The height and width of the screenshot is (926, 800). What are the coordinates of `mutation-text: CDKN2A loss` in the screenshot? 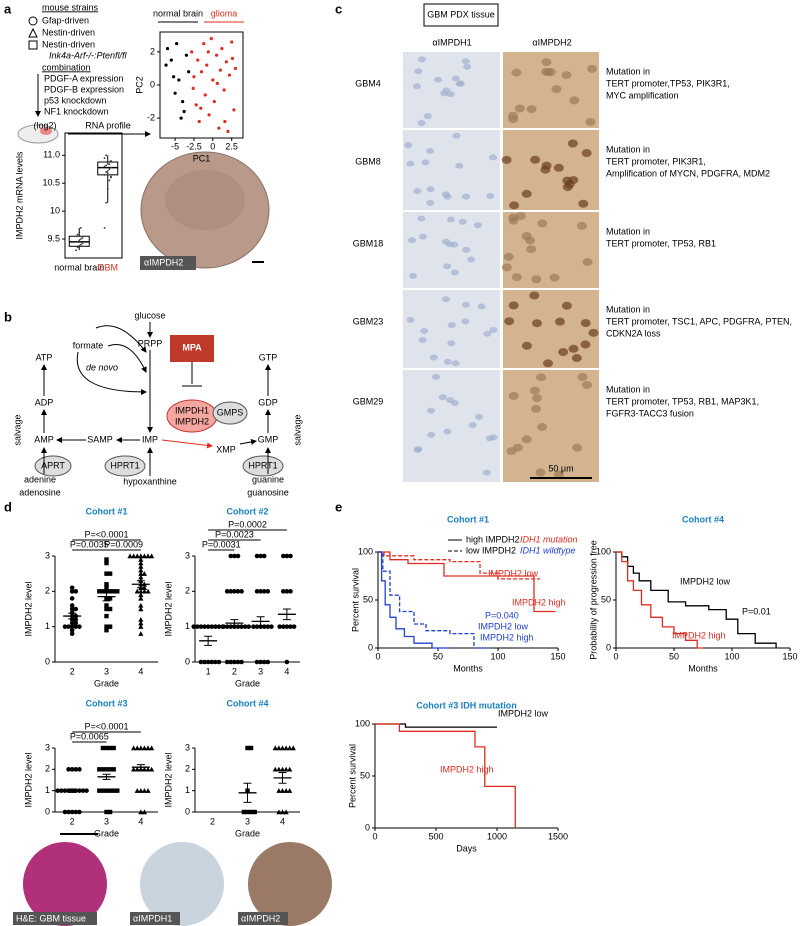 It's located at (633, 333).